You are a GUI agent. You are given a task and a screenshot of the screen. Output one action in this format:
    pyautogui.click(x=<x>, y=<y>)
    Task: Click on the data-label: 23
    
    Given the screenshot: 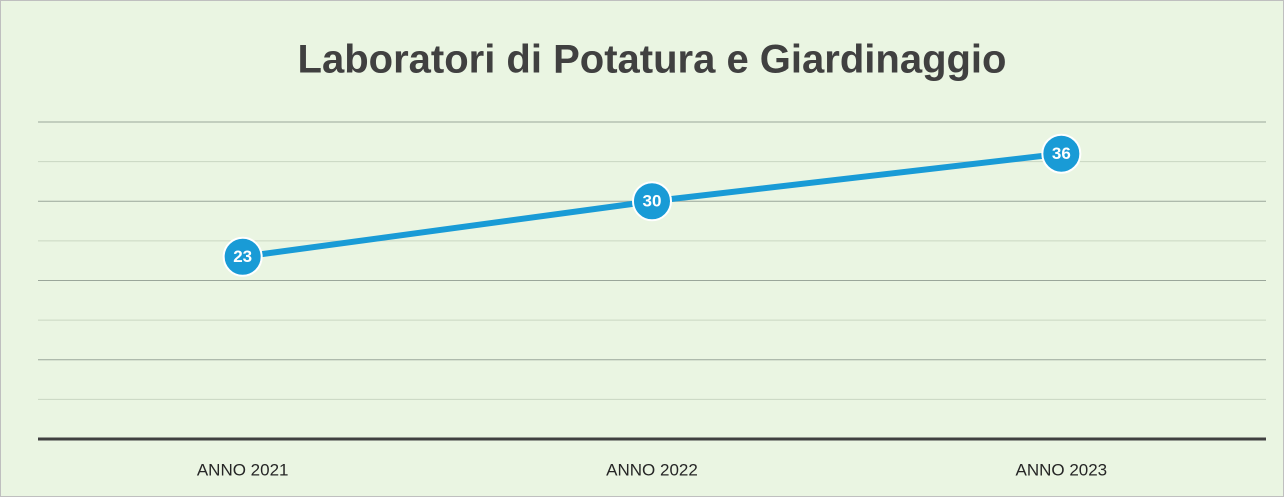 What is the action you would take?
    pyautogui.click(x=242, y=256)
    